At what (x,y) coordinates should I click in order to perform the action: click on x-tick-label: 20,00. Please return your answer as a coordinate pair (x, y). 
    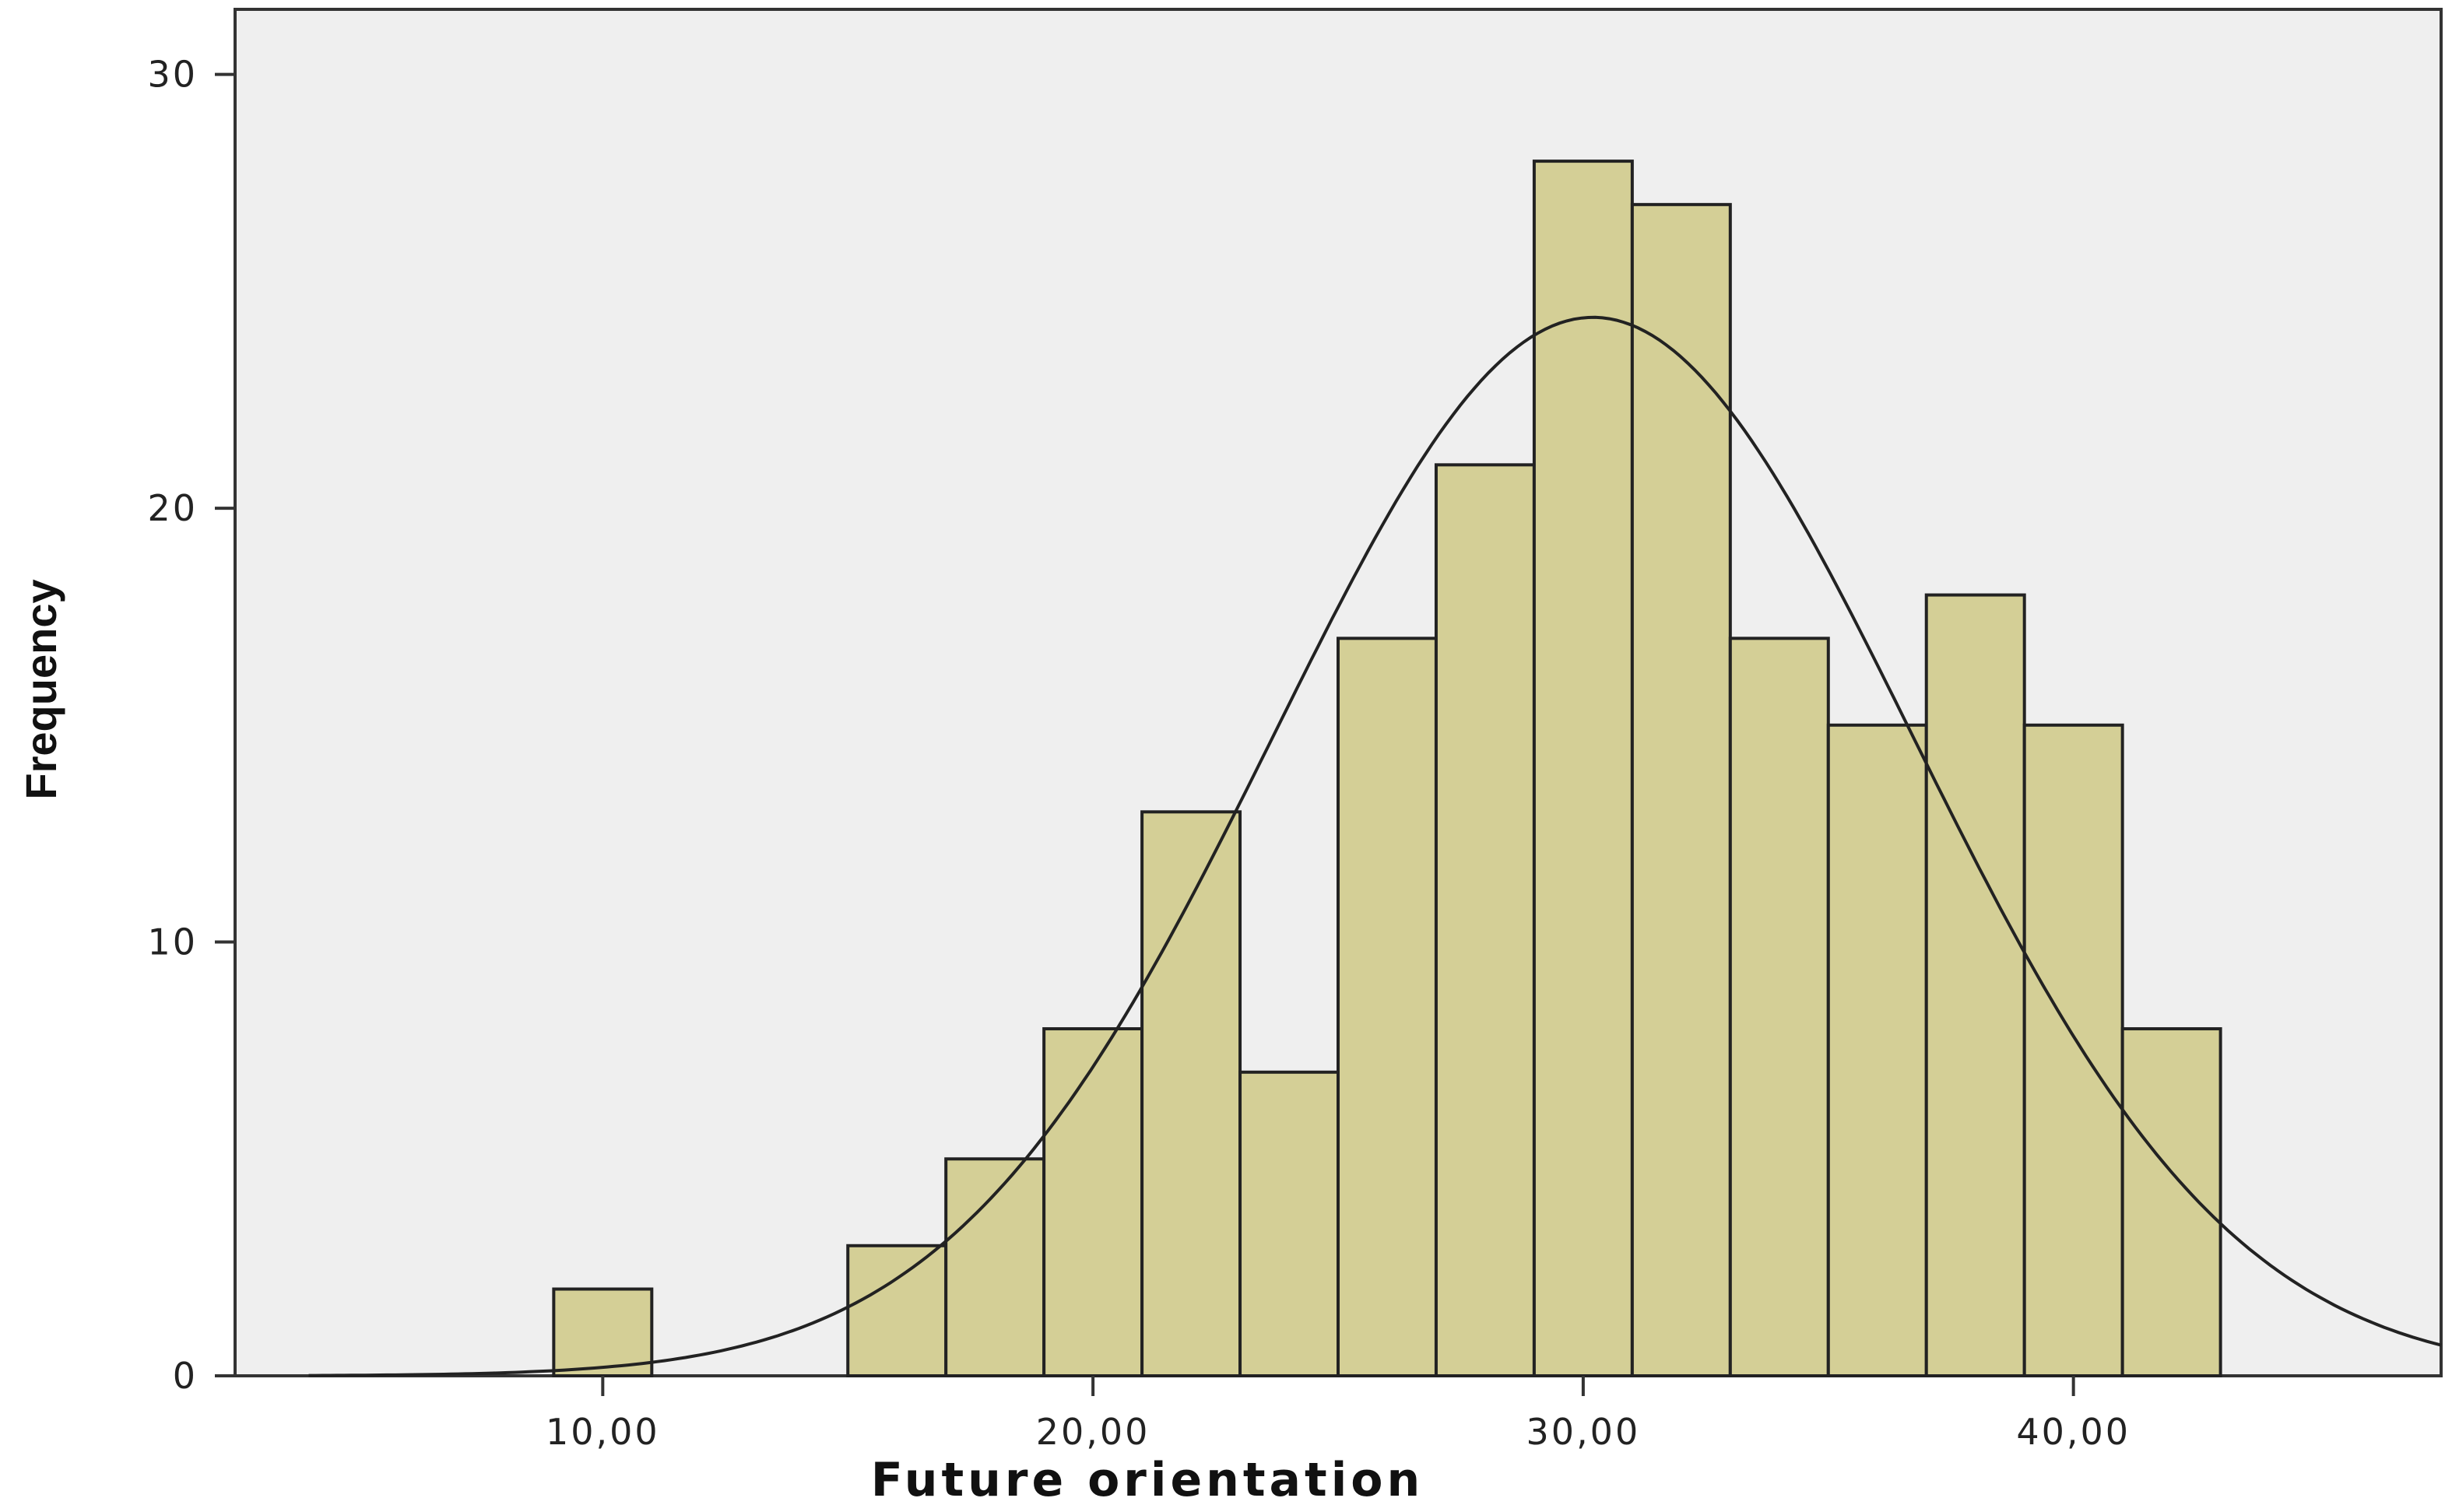
    Looking at the image, I should click on (1093, 1432).